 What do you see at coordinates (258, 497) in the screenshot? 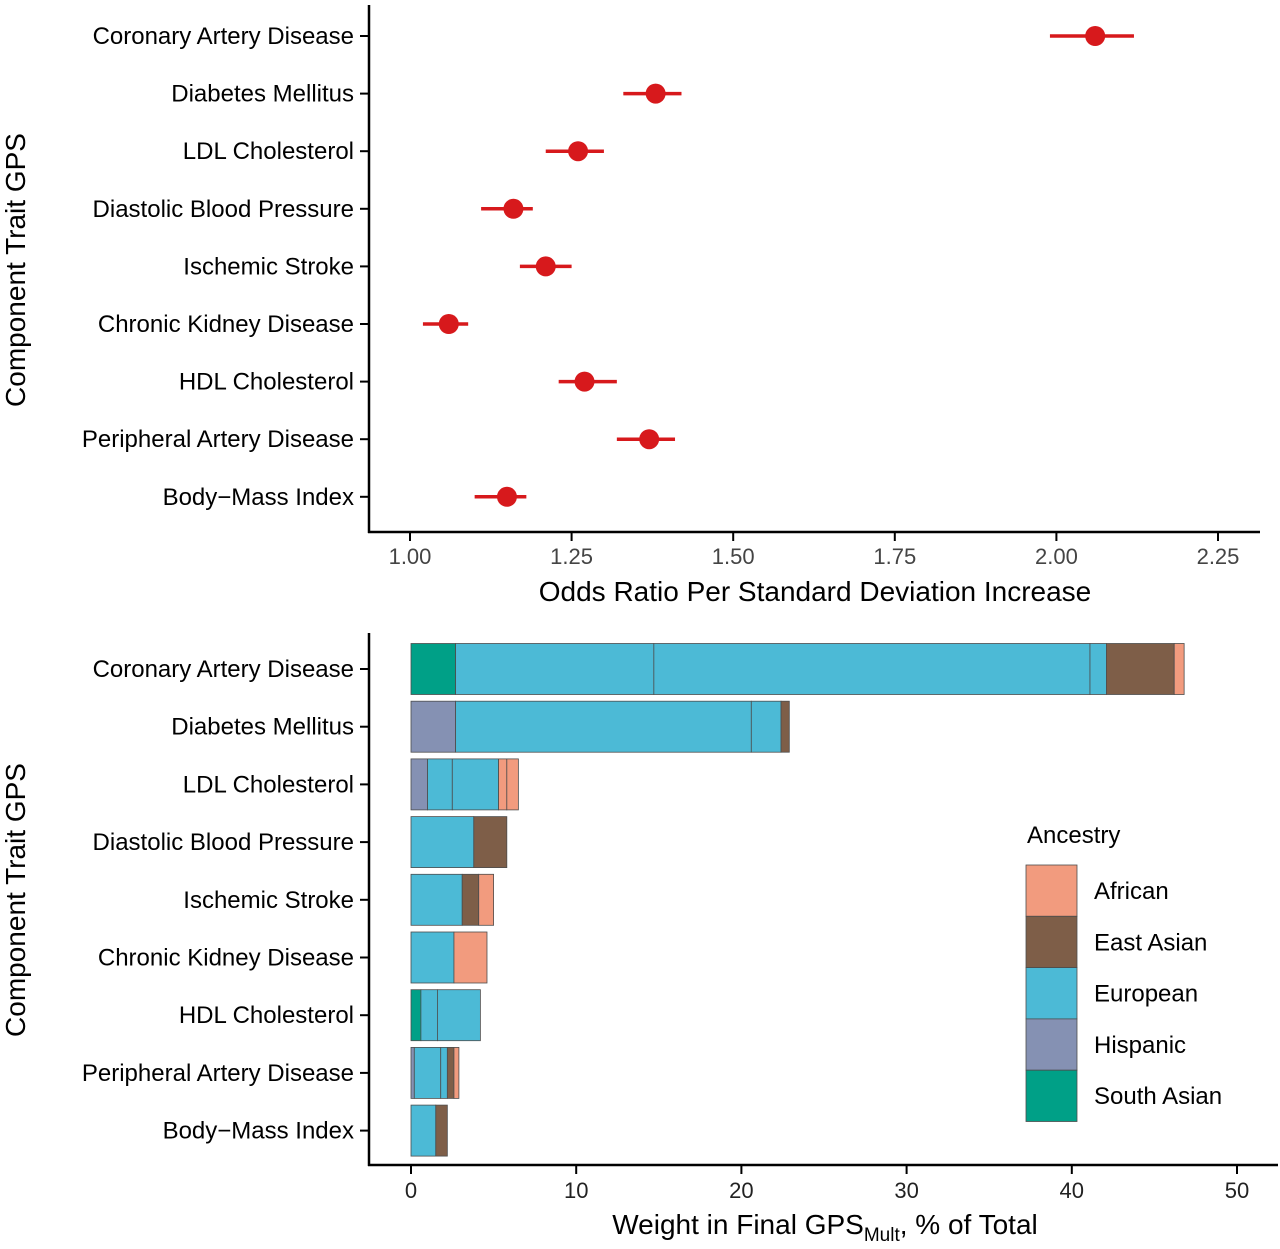
I see `top-y-tick-label-body-mass-index: Body−Mass Index` at bounding box center [258, 497].